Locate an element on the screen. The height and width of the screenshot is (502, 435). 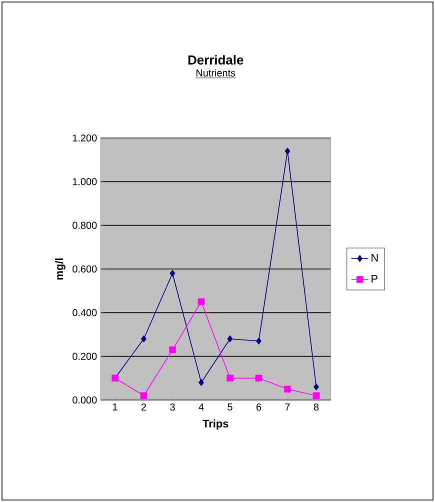
chart-title: Derridale is located at coordinates (216, 60).